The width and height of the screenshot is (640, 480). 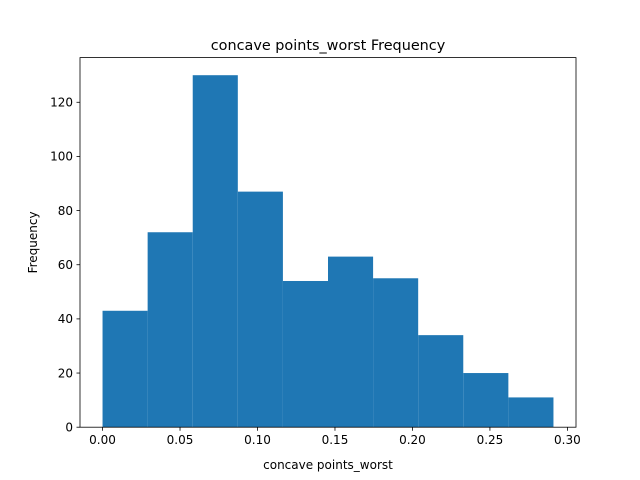 What do you see at coordinates (328, 46) in the screenshot?
I see `chart-title: concave points_worst Frequency` at bounding box center [328, 46].